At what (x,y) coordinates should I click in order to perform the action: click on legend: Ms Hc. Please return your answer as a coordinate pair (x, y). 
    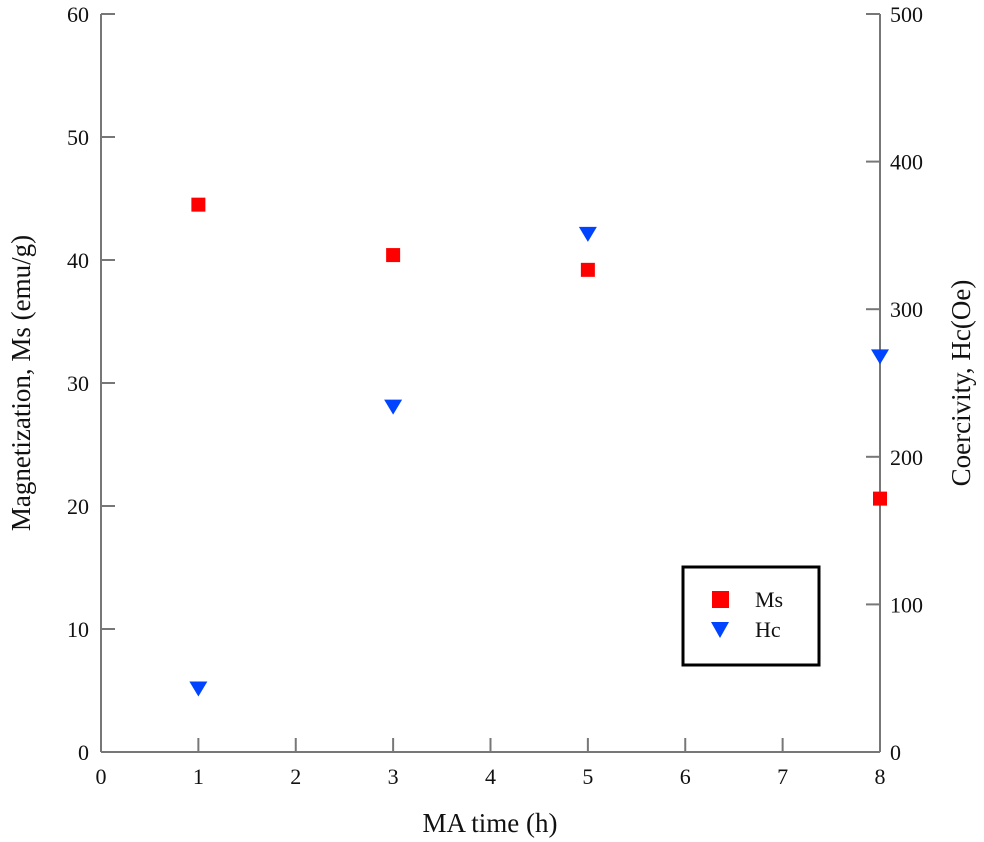
    Looking at the image, I should click on (751, 616).